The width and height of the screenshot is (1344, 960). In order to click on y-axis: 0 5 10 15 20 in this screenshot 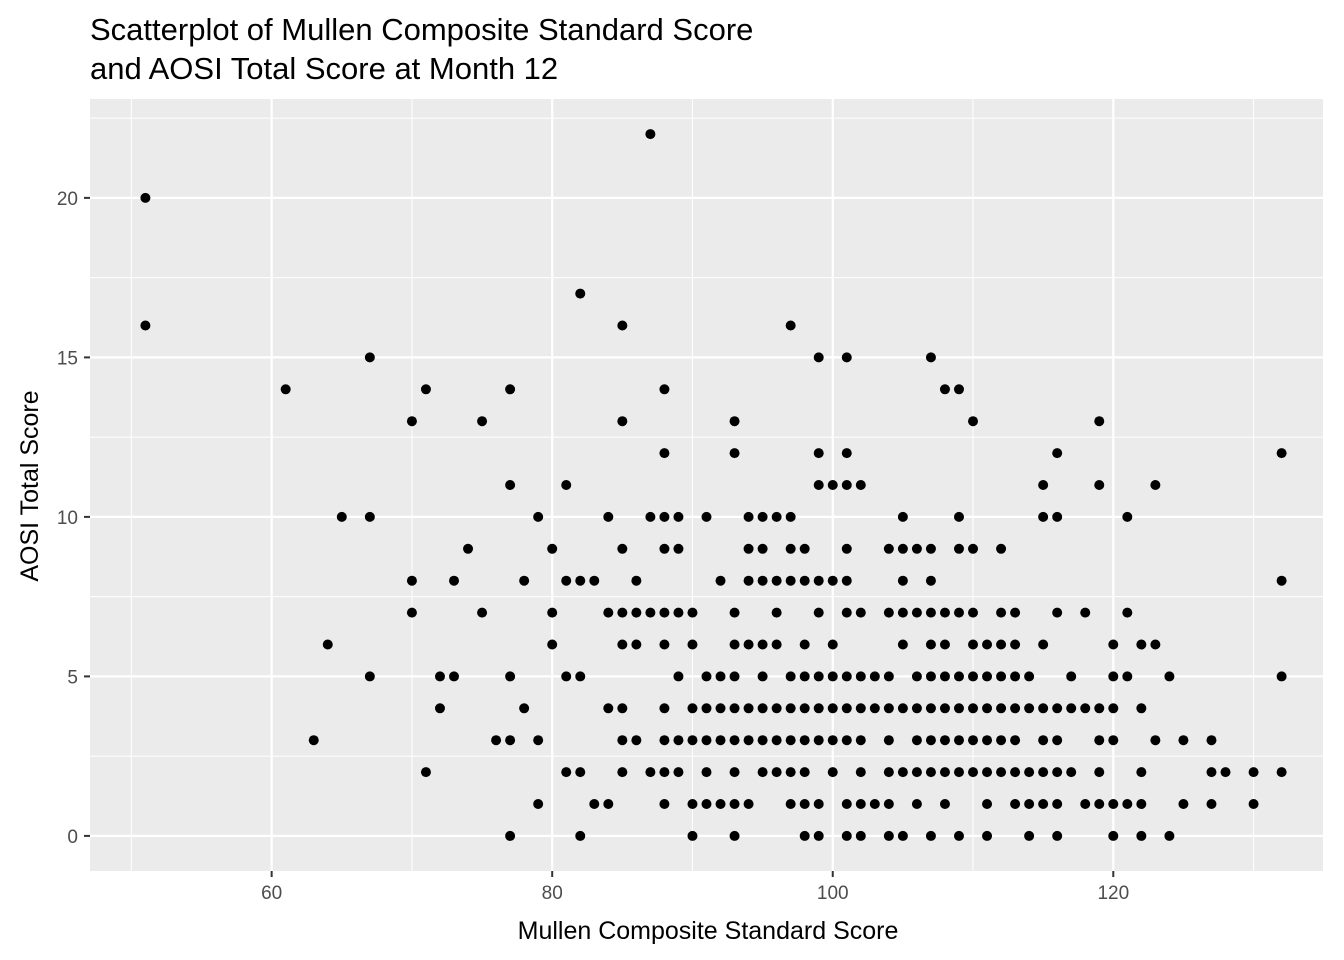, I will do `click(73, 518)`.